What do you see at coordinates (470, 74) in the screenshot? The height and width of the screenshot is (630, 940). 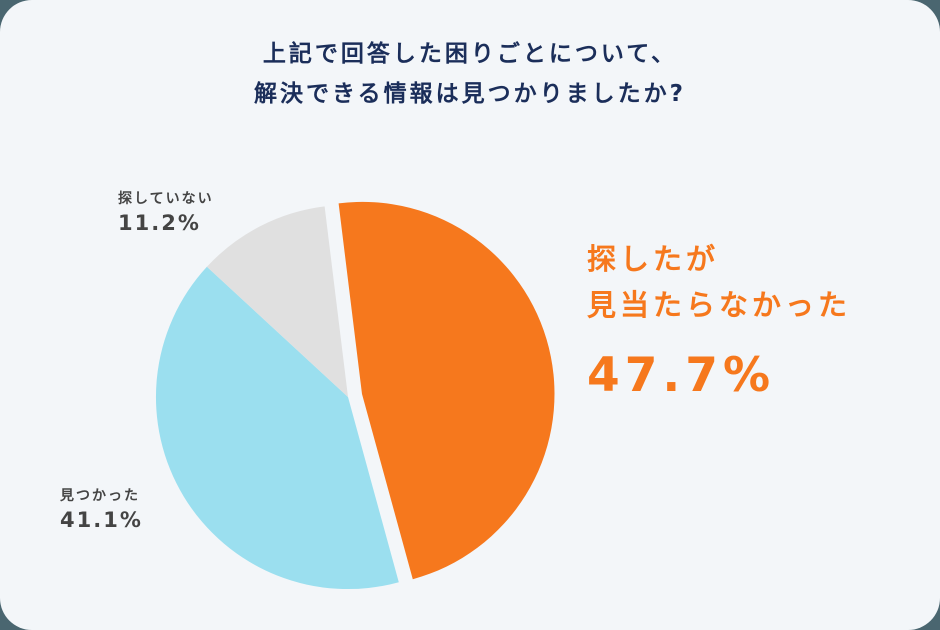 I see `chart-title: 上記で回答した困りごとについて、 解決できる情報は見つかりましたか?` at bounding box center [470, 74].